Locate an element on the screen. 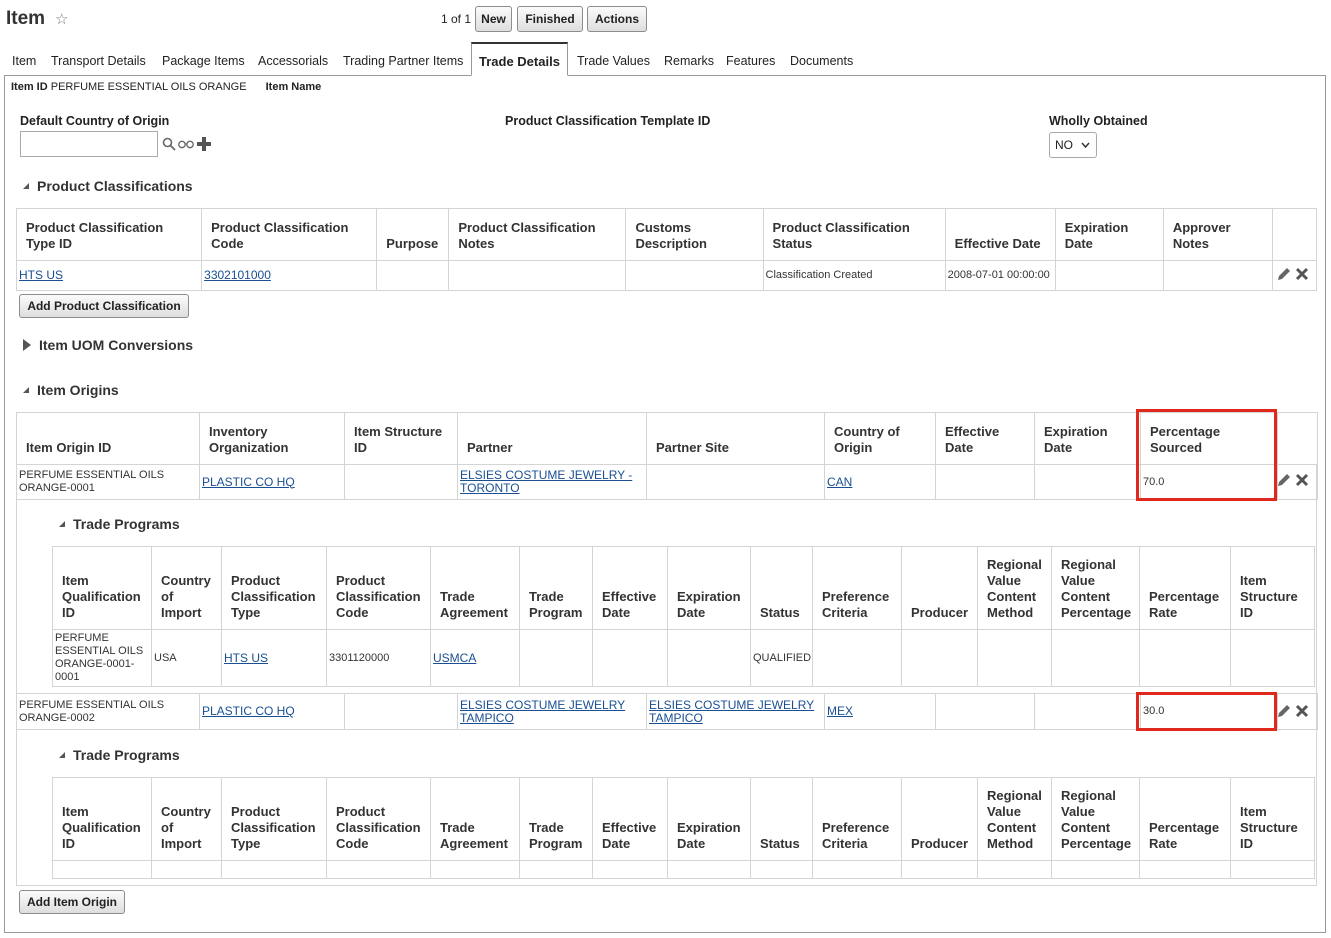  tab-package-items: Package Items is located at coordinates (203, 61).